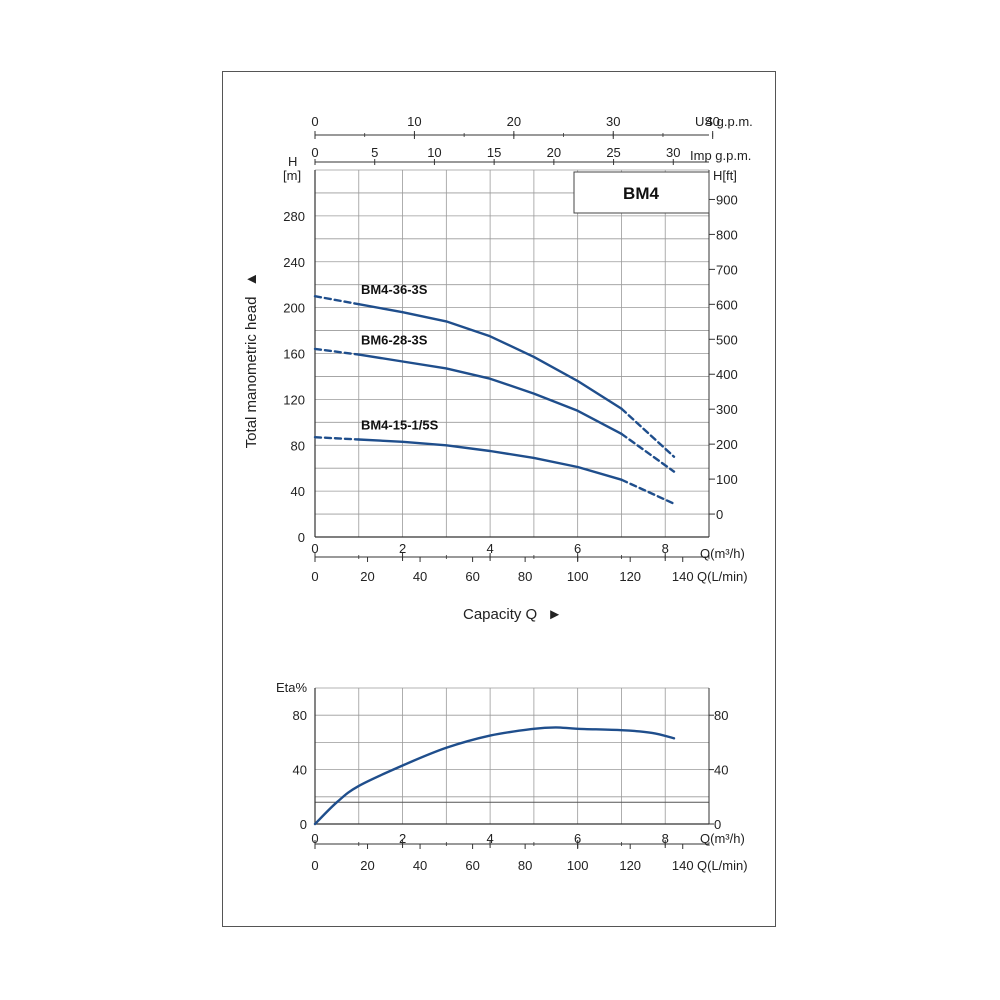 This screenshot has height=1000, width=1000. Describe the element at coordinates (298, 491) in the screenshot. I see `y-tick-label: 40` at that location.